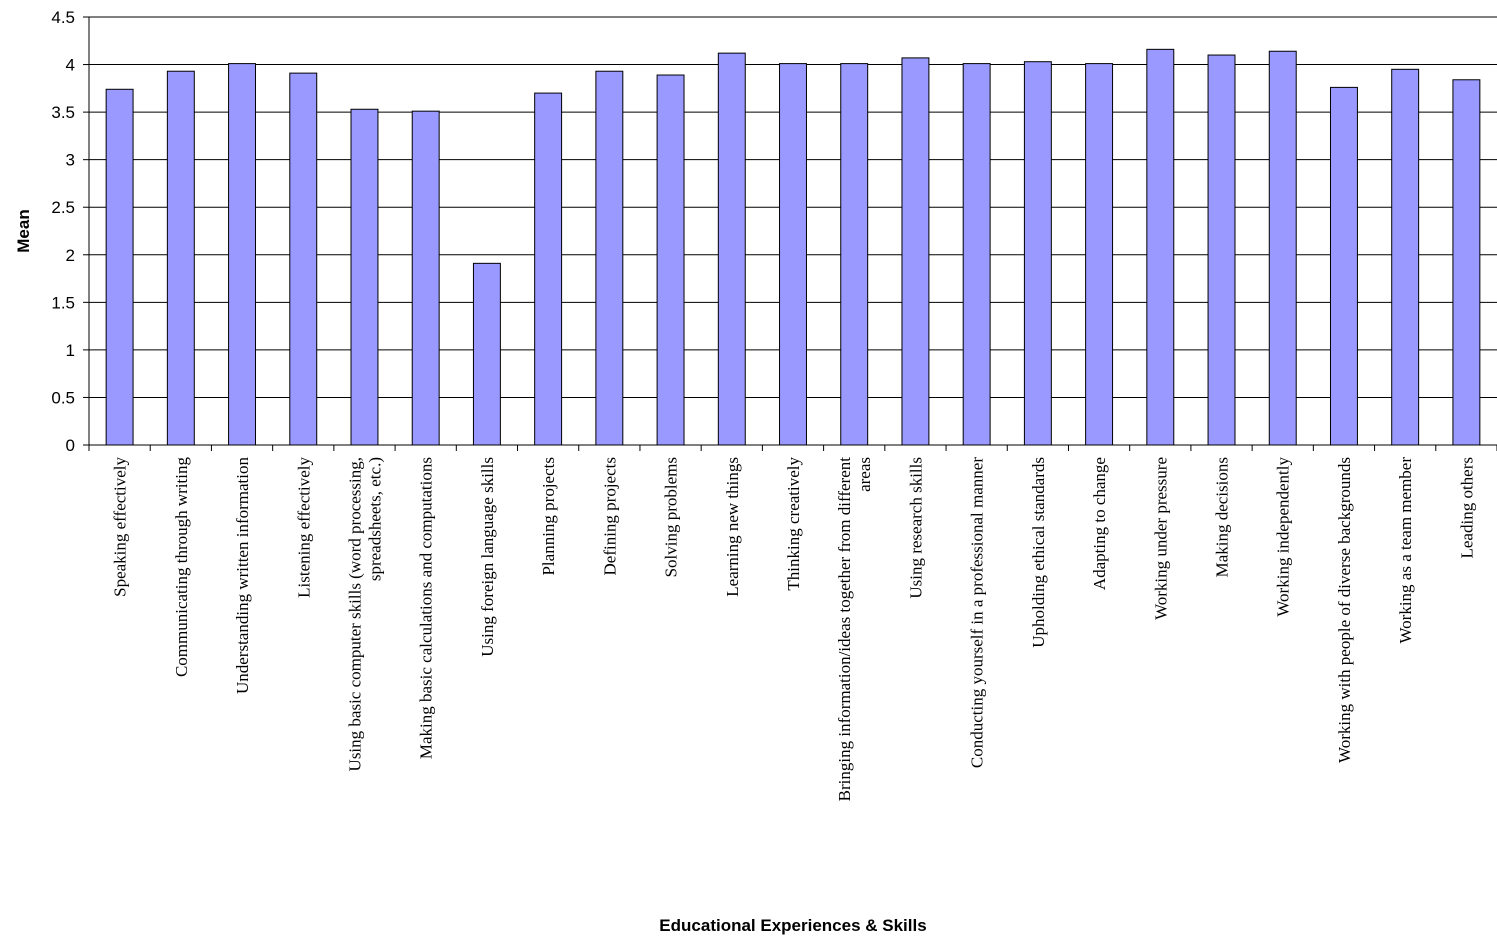 The width and height of the screenshot is (1497, 940). Describe the element at coordinates (63, 112) in the screenshot. I see `y-tick-label: 3.5` at that location.